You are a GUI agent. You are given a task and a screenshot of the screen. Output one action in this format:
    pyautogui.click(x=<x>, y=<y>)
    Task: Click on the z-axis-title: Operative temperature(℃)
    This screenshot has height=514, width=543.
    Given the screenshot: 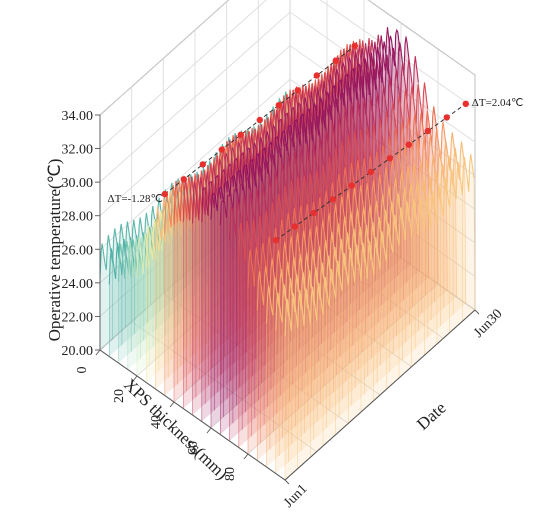 What is the action you would take?
    pyautogui.click(x=54, y=250)
    